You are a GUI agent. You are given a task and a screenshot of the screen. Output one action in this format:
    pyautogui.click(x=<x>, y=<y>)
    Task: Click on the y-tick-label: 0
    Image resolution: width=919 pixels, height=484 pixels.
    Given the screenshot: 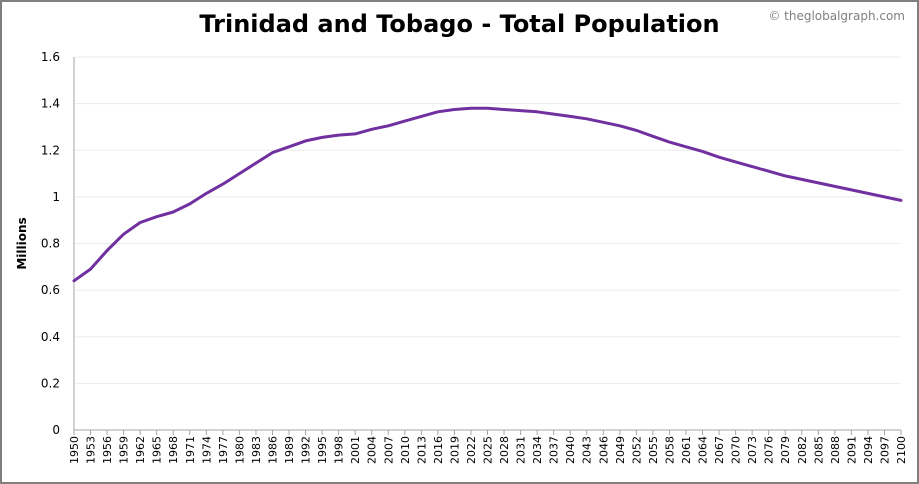 What is the action you would take?
    pyautogui.click(x=56, y=430)
    